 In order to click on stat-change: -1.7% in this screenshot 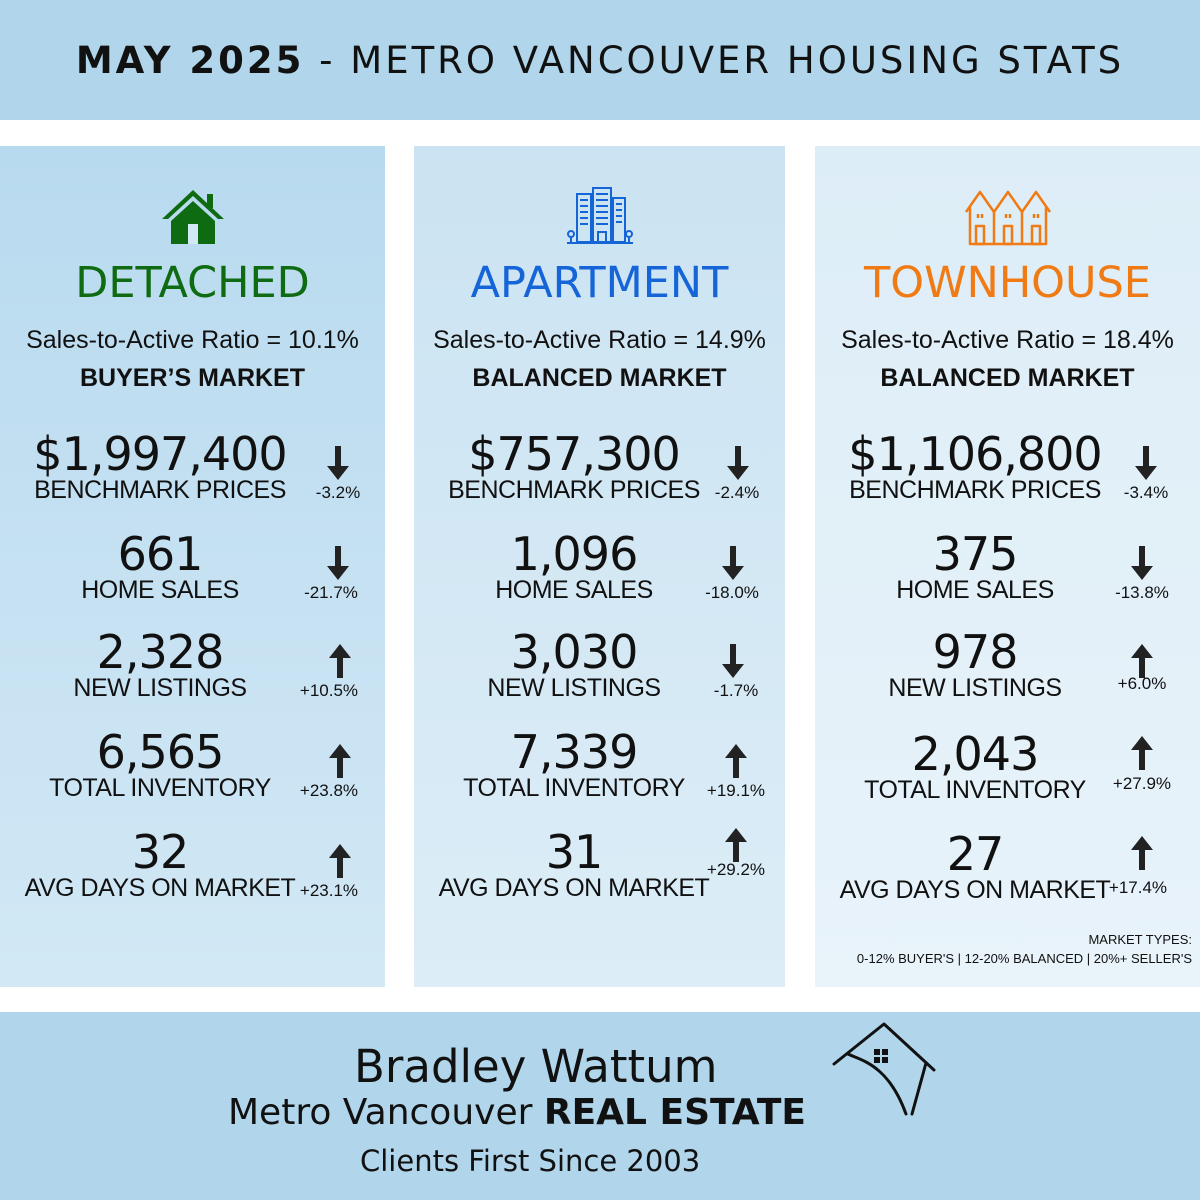, I will do `click(736, 690)`.